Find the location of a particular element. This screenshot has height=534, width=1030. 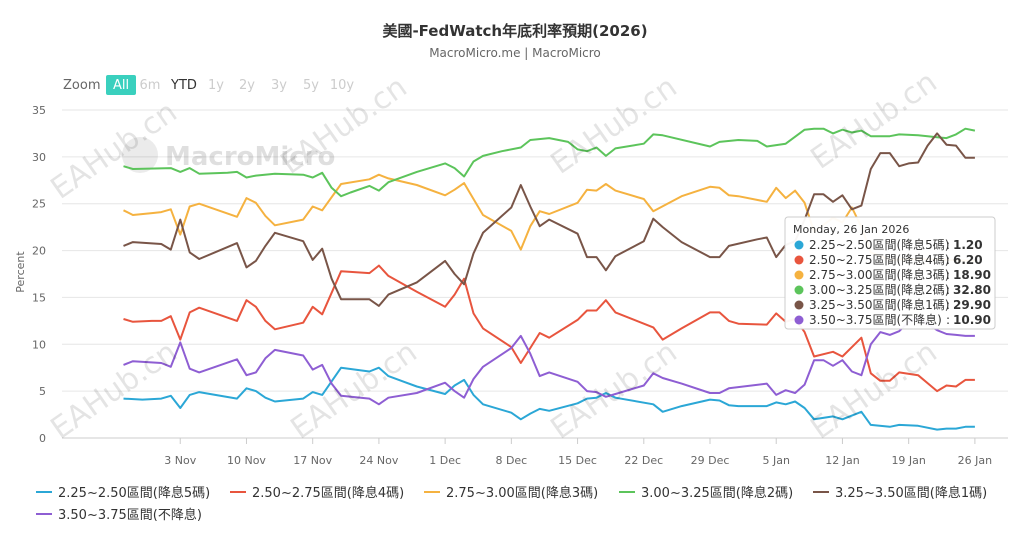

tooltip-row-label: 2.50~2.75區間(降息4碼) is located at coordinates (879, 259).